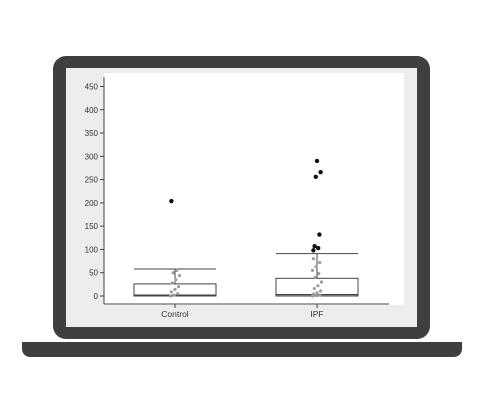 This screenshot has height=420, width=480. Describe the element at coordinates (316, 314) in the screenshot. I see `x-tick-label-ipf: IPF` at that location.